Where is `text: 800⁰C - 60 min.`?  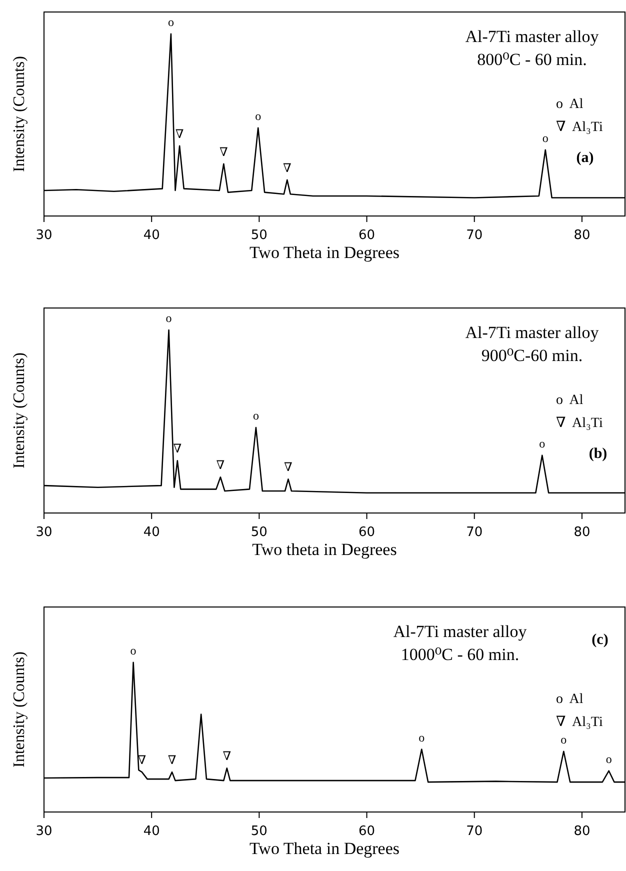 text: 800⁰C - 60 min. is located at coordinates (532, 59).